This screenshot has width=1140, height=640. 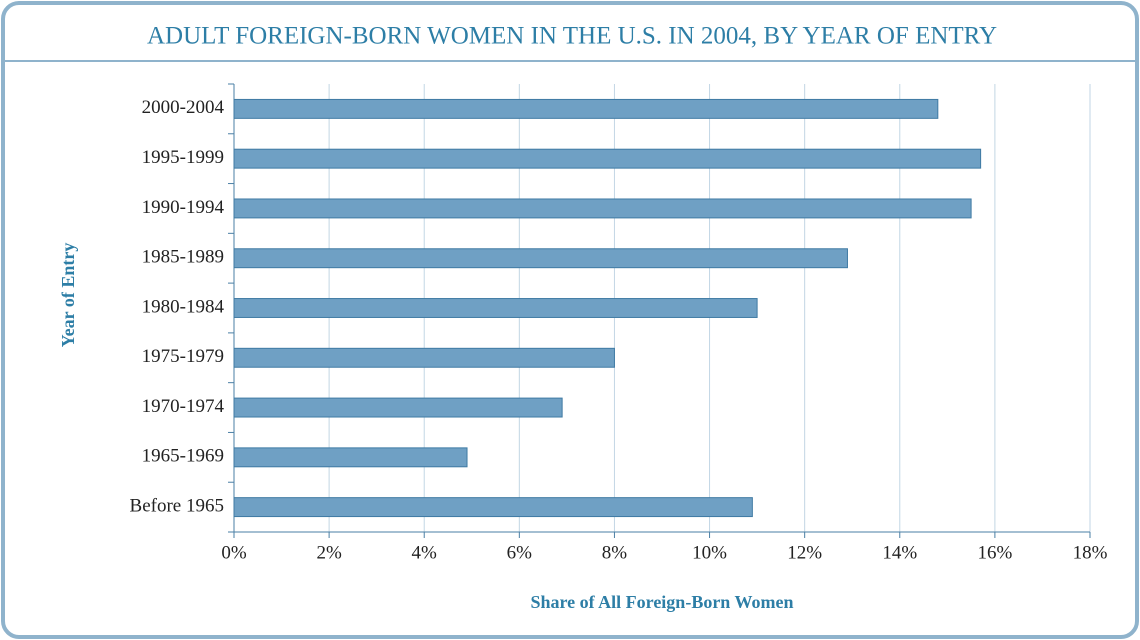 I want to click on y-tick-label: 1985-1989, so click(x=183, y=257).